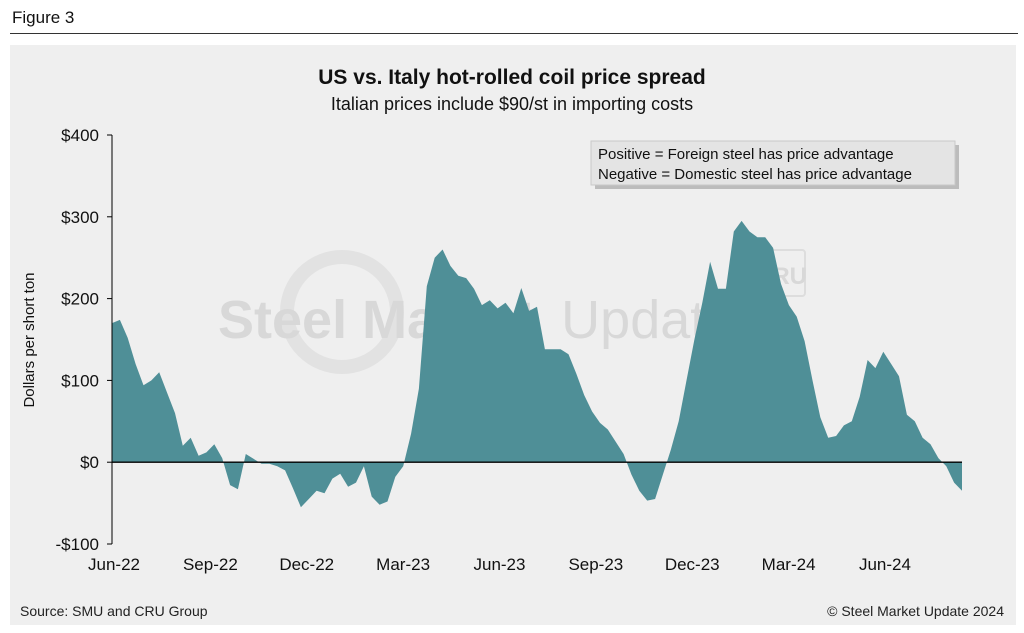 The width and height of the screenshot is (1024, 633). What do you see at coordinates (114, 564) in the screenshot?
I see `x-tick-label: Jun-22` at bounding box center [114, 564].